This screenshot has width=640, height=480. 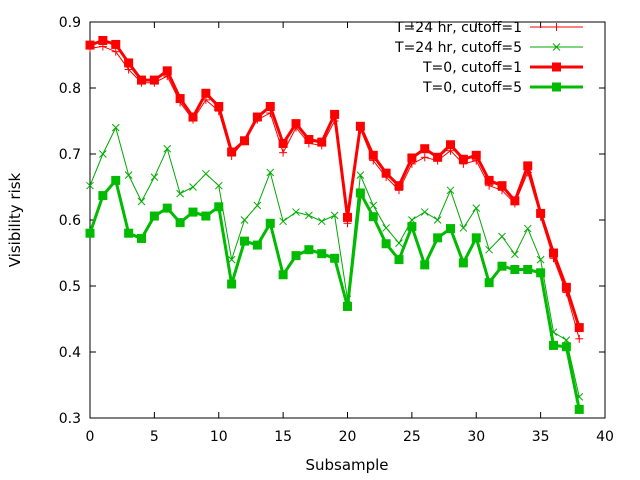 I want to click on y-tick-label: 0.8, so click(x=70, y=89).